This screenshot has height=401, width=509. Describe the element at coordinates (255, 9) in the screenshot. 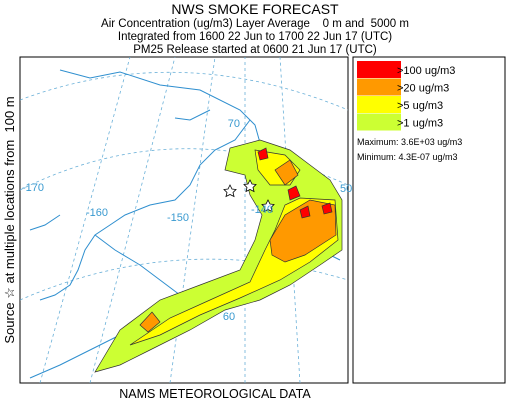

I see `title: NWS SMOKE FORECAST` at that location.